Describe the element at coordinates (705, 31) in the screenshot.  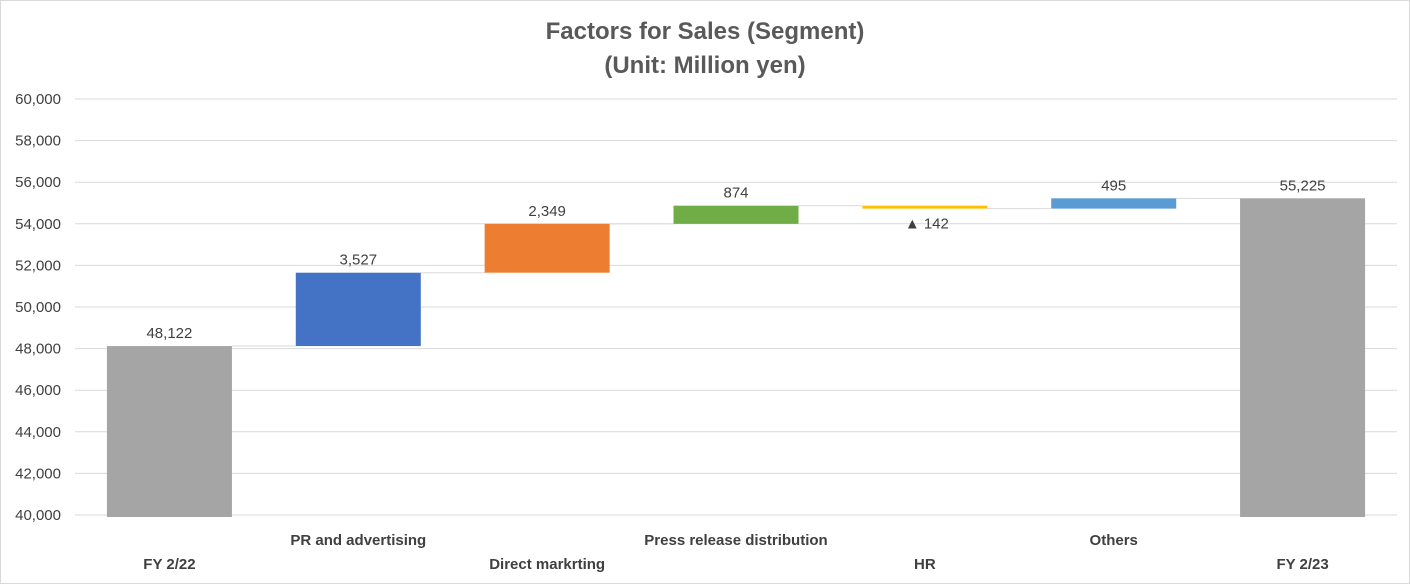
I see `chart-title: Factors for Sales (Segment)` at that location.